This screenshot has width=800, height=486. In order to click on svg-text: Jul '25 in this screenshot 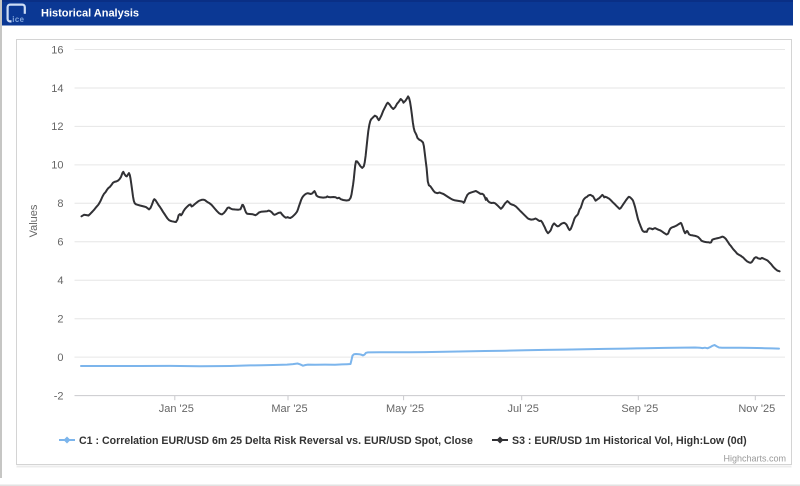, I will do `click(522, 409)`.